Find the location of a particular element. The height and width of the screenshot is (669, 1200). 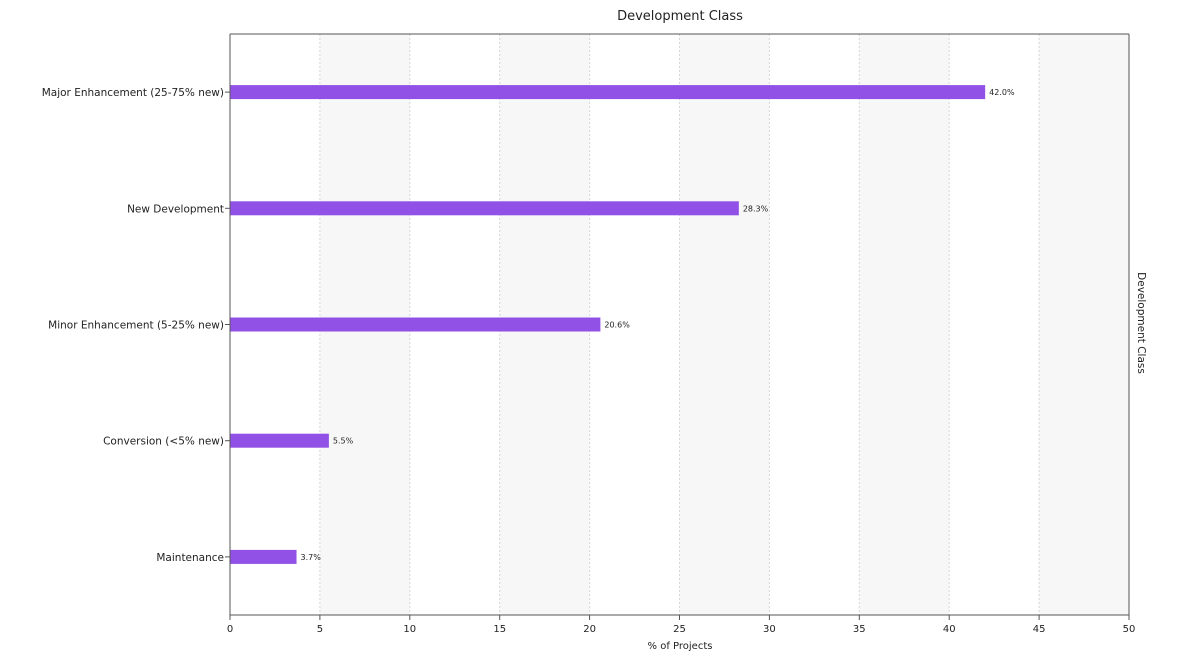

x-tick-label: 10 is located at coordinates (409, 629).